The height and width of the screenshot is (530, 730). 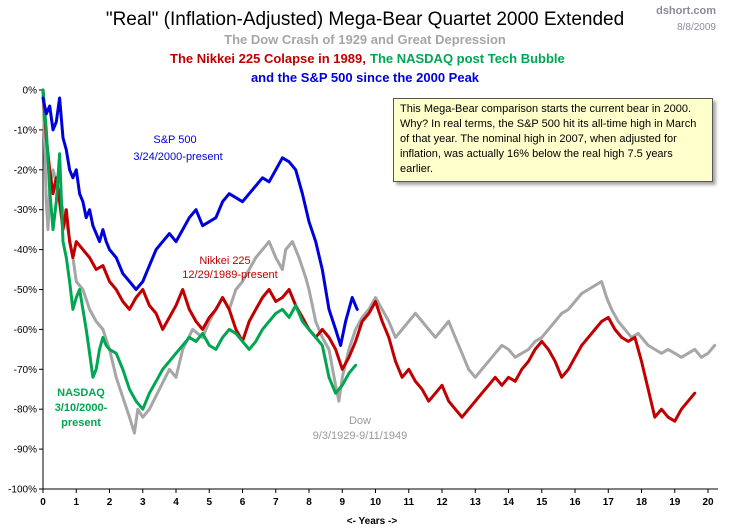 I want to click on subtitle-nikkei: The Nikkei 225 Colapse in 1989,, so click(x=268, y=58).